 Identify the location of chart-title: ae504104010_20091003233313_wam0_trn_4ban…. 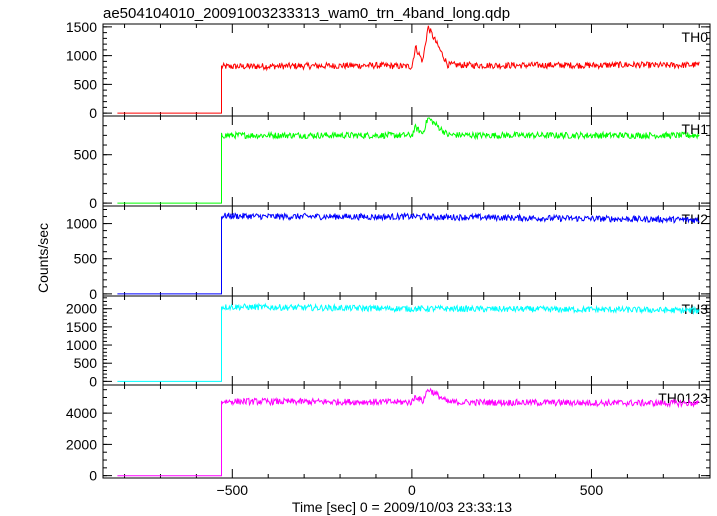
(306, 13).